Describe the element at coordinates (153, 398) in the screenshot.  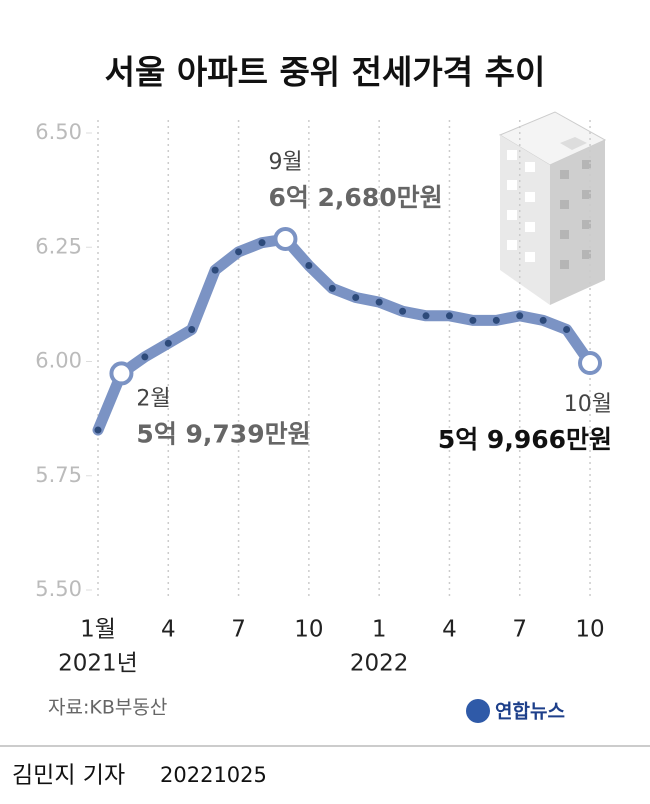
I see `point-label: 2월` at that location.